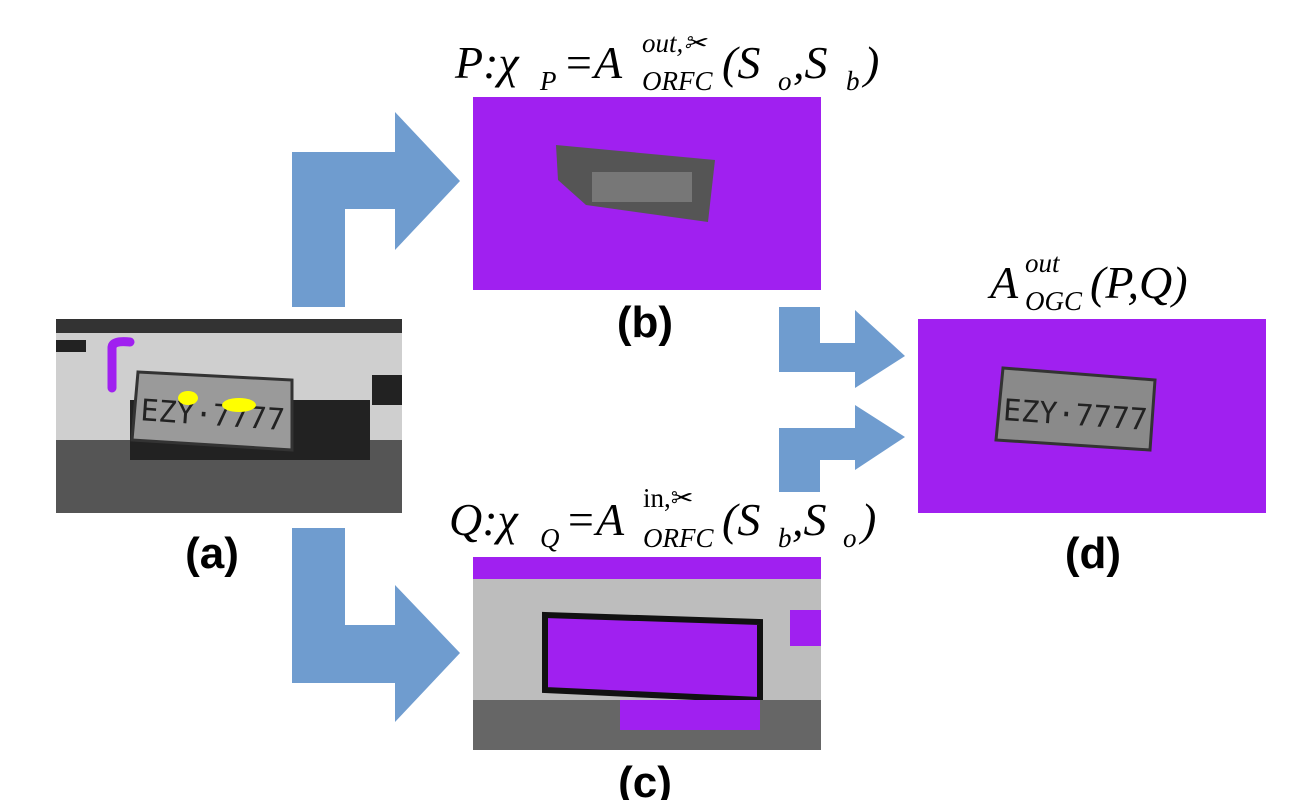 Image resolution: width=1294 pixels, height=800 pixels. I want to click on image-a: EZY·7777, so click(229, 416).